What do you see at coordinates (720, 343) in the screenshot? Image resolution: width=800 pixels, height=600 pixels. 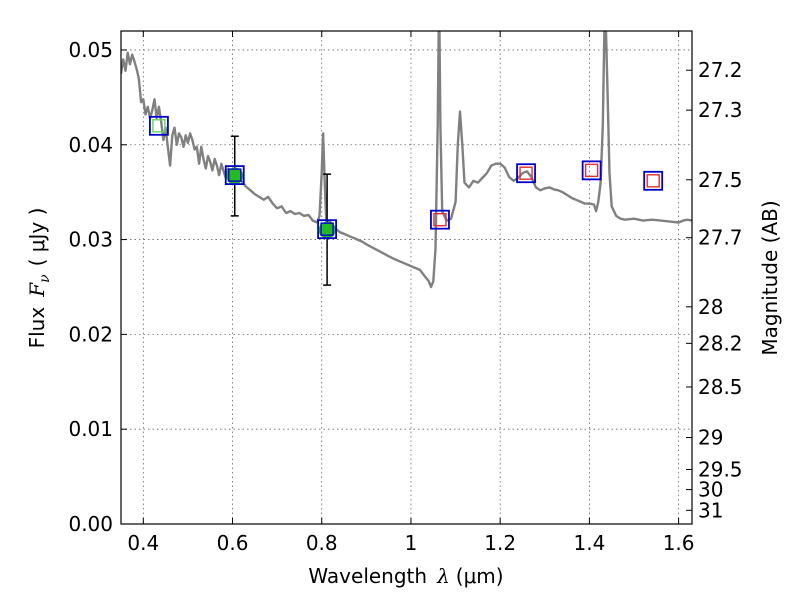 I see `magnitude-tick-label: 28.2` at bounding box center [720, 343].